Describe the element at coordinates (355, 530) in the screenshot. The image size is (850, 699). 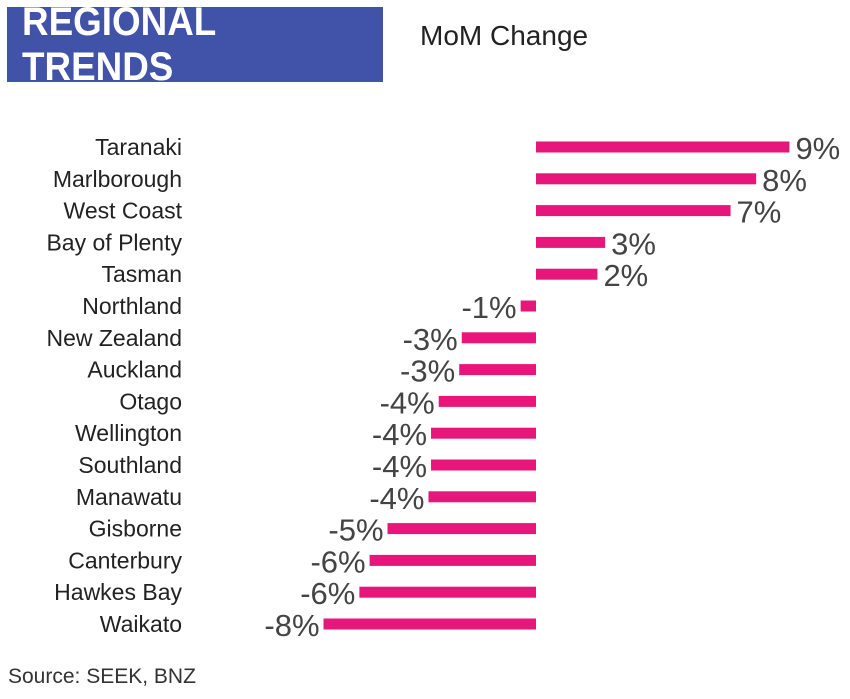
I see `value-label: -5%` at that location.